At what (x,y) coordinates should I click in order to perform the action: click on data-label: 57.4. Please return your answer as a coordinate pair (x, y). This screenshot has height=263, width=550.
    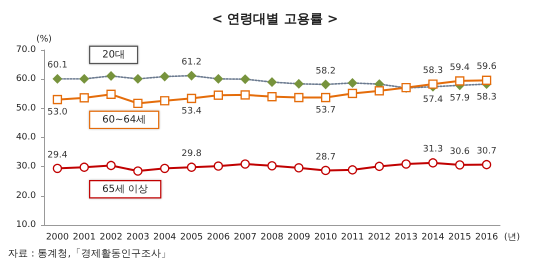
    Looking at the image, I should click on (433, 99).